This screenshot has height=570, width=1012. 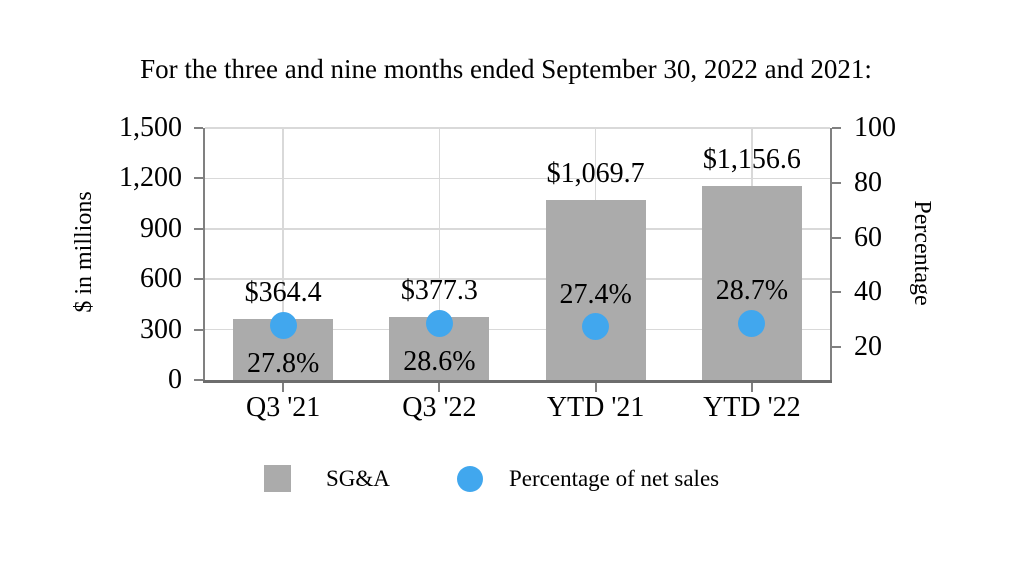 I want to click on pct-label-ytd-22: 28.7%, so click(x=752, y=291).